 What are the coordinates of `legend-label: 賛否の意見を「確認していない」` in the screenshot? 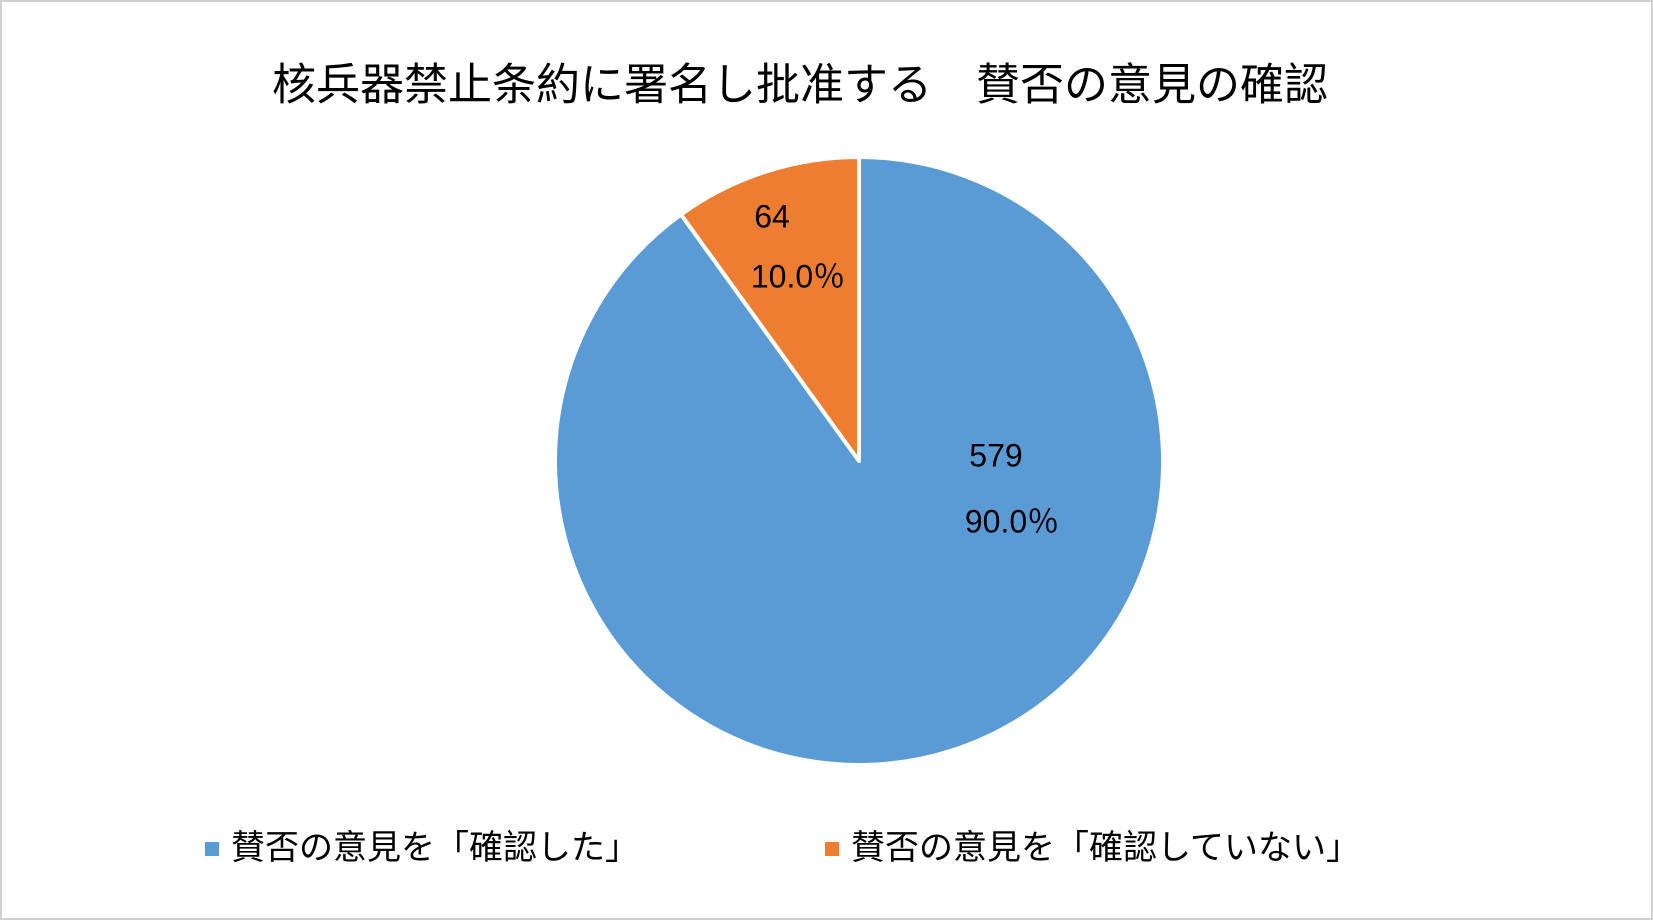 It's located at (1105, 848).